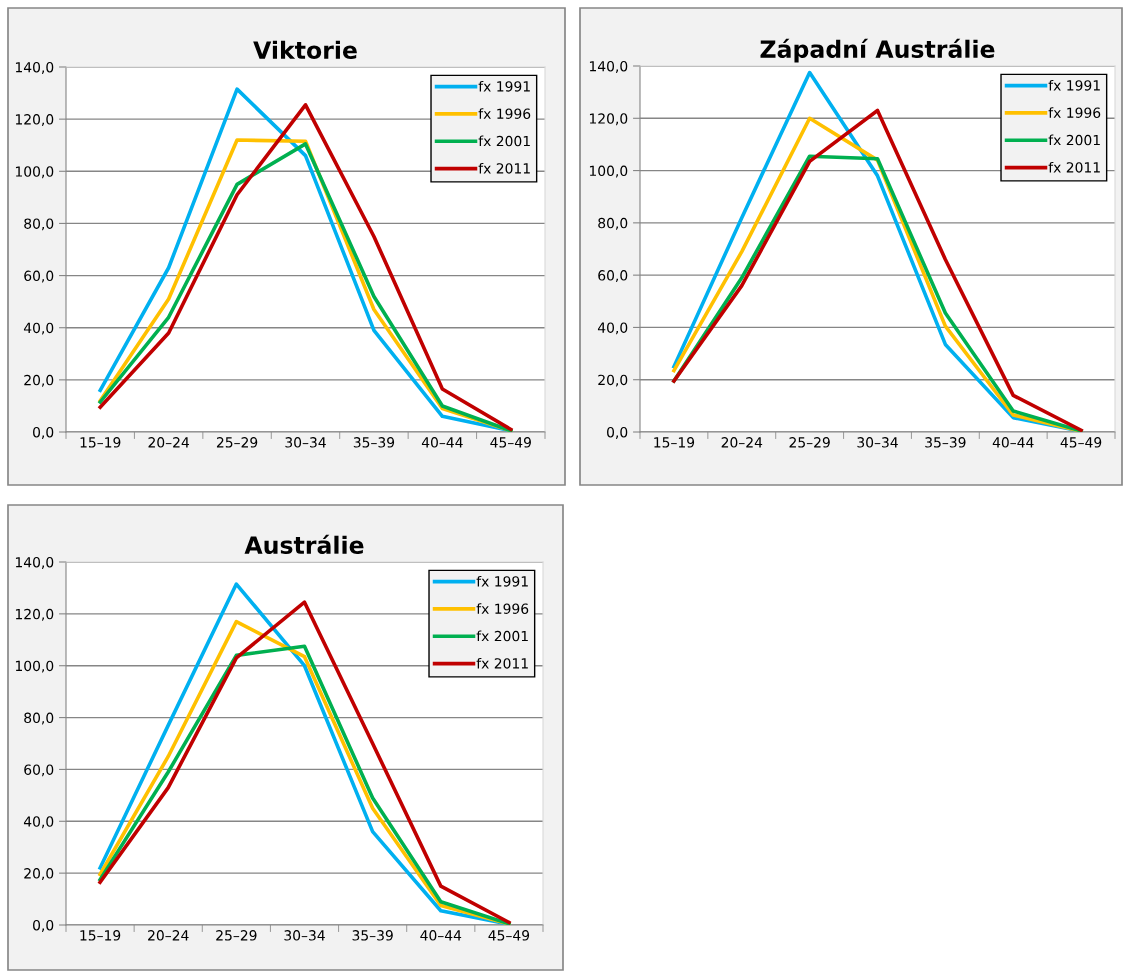 The image size is (1123, 976). What do you see at coordinates (304, 544) in the screenshot?
I see `chart-title: Austrálie` at bounding box center [304, 544].